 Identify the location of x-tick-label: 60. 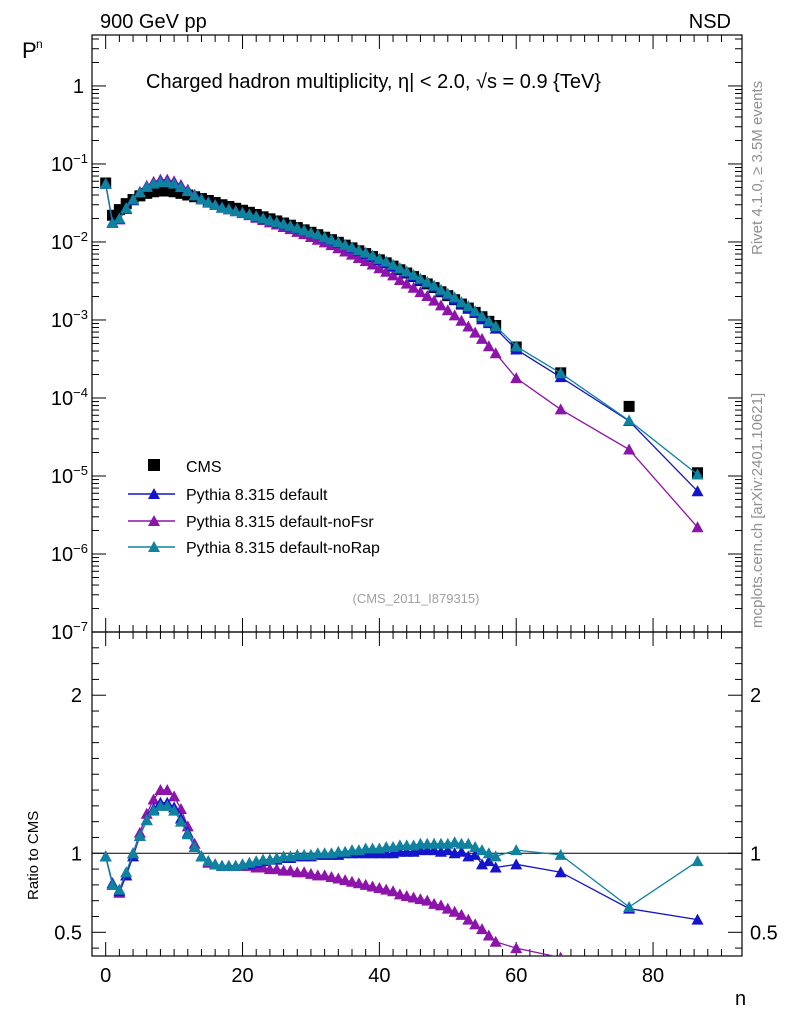
(516, 976).